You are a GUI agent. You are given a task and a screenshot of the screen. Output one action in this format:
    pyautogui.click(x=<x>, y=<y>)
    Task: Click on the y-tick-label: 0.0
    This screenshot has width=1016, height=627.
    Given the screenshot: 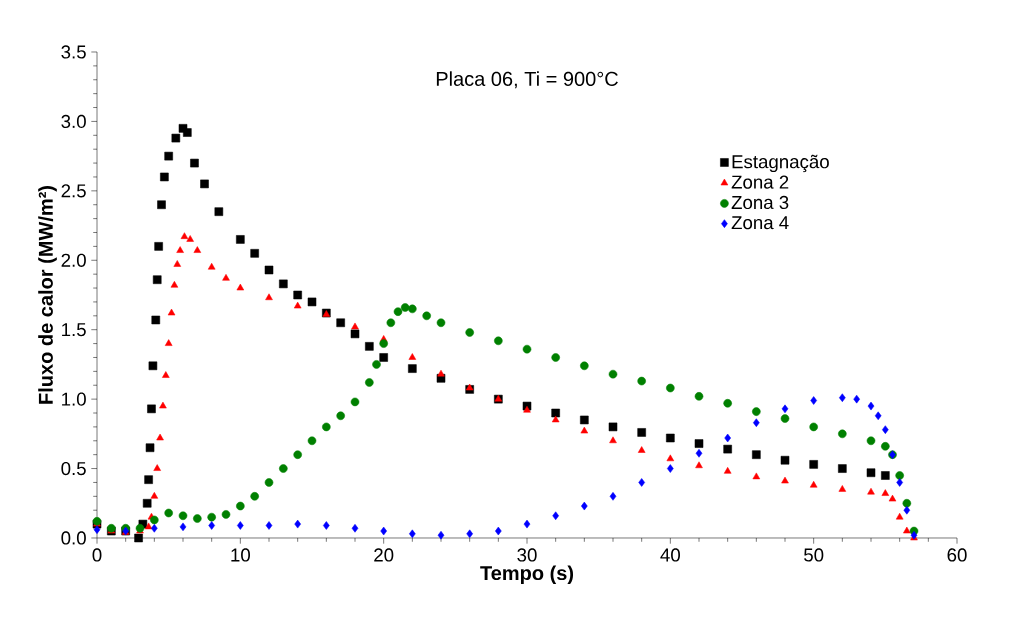 What is the action you would take?
    pyautogui.click(x=73, y=538)
    